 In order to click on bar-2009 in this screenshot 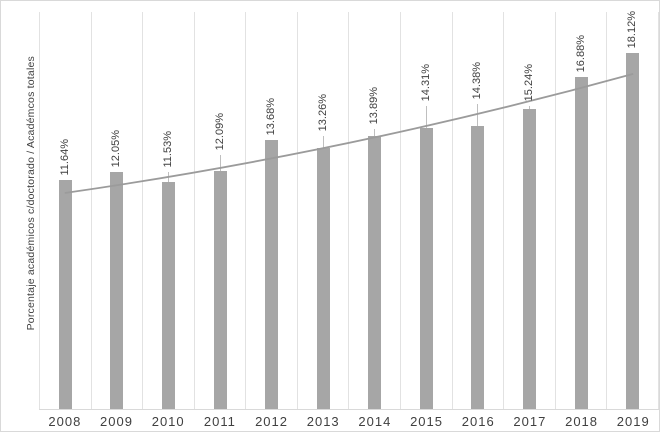, I will do `click(117, 290)`.